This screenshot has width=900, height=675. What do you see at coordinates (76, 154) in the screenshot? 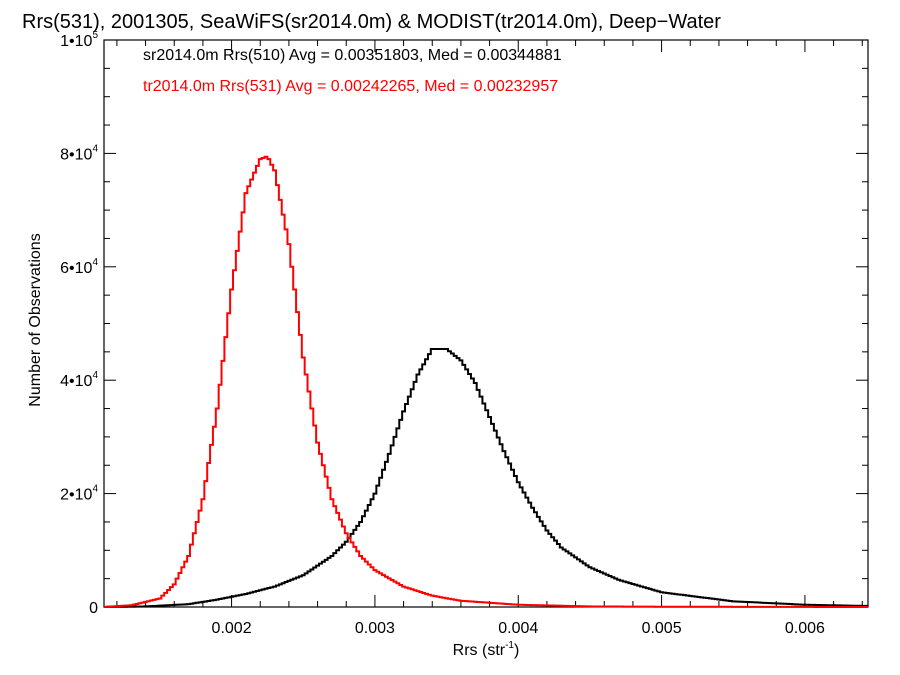
I see `y-tick-label-base: 8•10` at bounding box center [76, 154].